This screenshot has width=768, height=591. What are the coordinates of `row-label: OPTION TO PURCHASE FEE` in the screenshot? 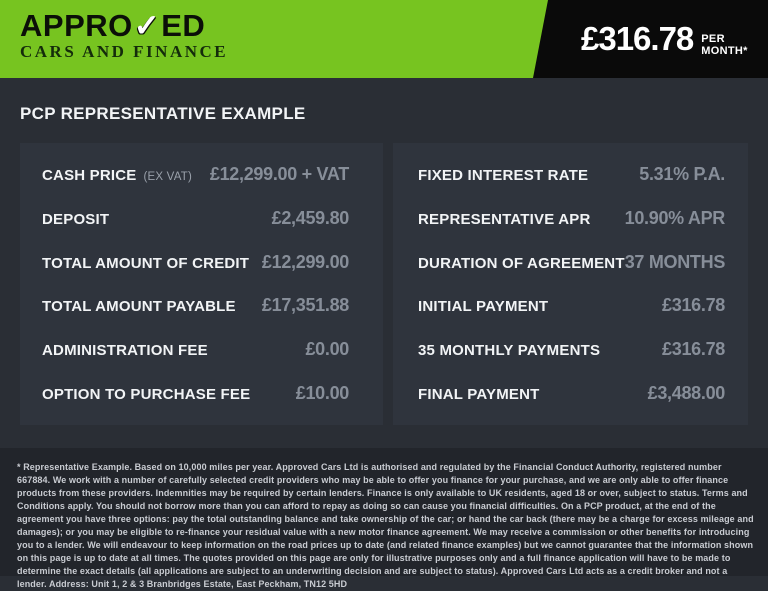 It's located at (146, 394).